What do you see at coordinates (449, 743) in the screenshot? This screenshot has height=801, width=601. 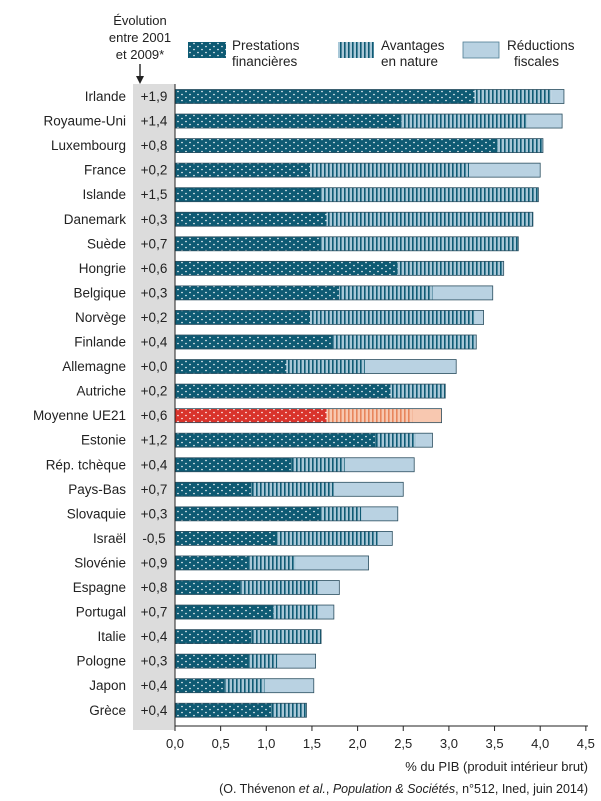 I see `x-tick-label: 3,0` at bounding box center [449, 743].